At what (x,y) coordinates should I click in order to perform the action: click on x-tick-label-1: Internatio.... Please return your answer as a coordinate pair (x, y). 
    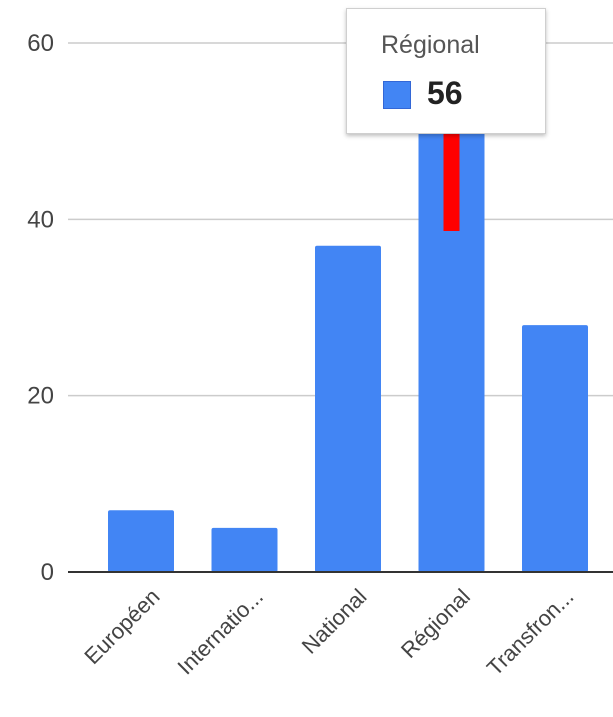
    Looking at the image, I should click on (221, 632).